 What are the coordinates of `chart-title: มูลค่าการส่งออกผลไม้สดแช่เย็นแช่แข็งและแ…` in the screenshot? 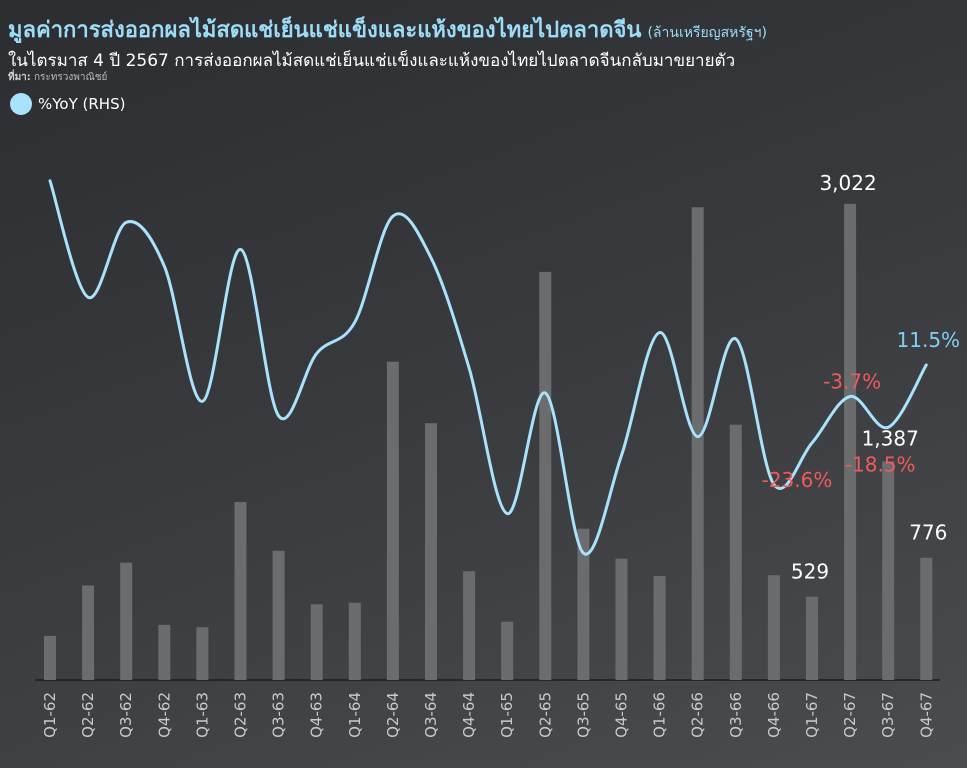 It's located at (387, 29).